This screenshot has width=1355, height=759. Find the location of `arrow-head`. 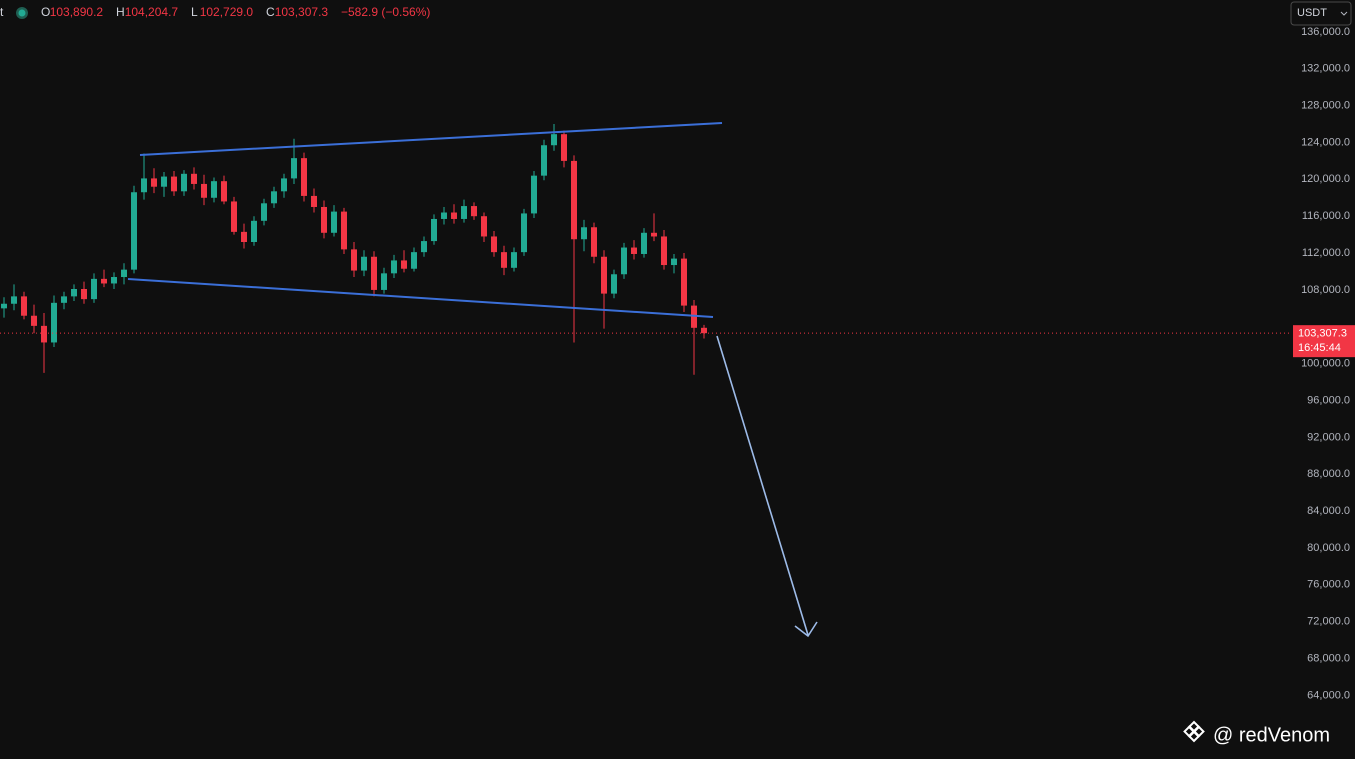

arrow-head is located at coordinates (806, 629).